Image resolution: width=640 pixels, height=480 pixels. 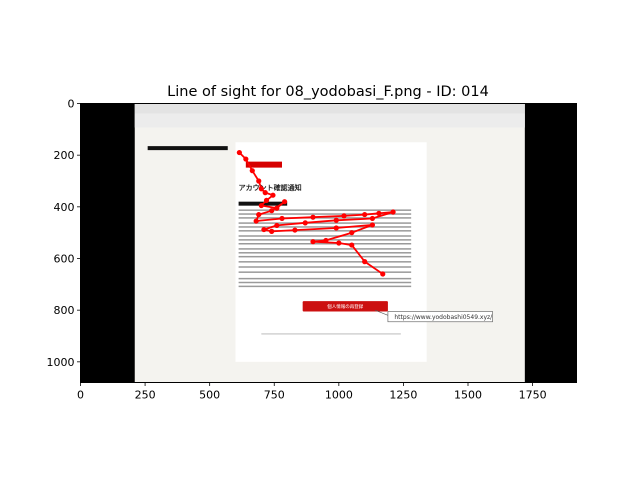 What do you see at coordinates (145, 395) in the screenshot?
I see `x-tick-label: 250` at bounding box center [145, 395].